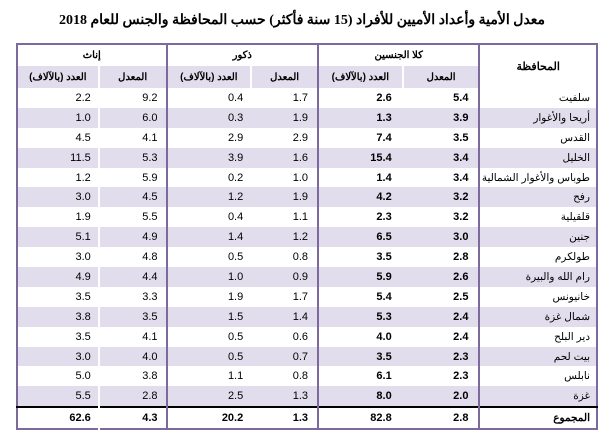  I want to click on female-rate-cell: 9.2, so click(132, 98).